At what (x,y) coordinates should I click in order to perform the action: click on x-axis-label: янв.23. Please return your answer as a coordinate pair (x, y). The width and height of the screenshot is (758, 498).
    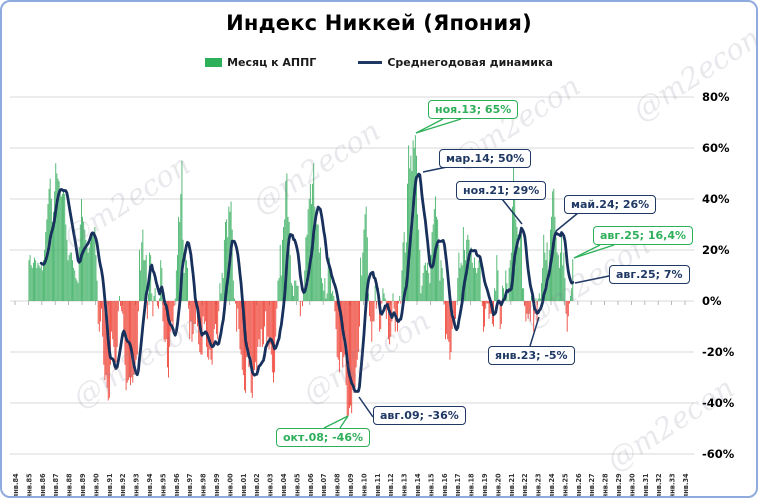
    Looking at the image, I should click on (539, 485).